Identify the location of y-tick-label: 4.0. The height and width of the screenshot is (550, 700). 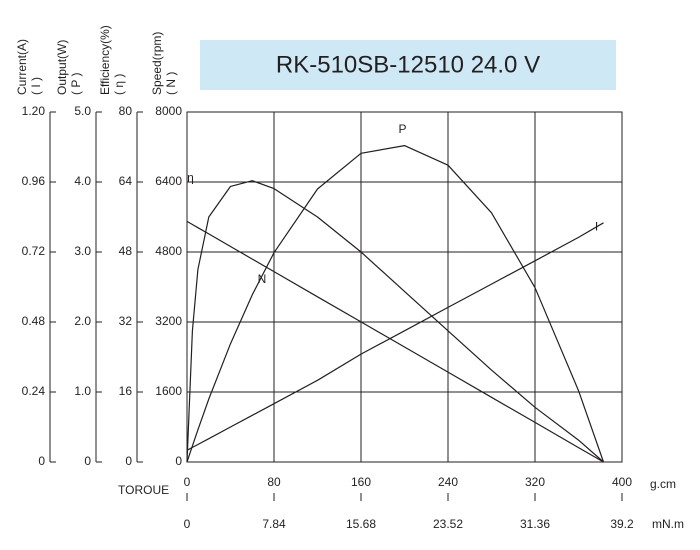
(82, 181).